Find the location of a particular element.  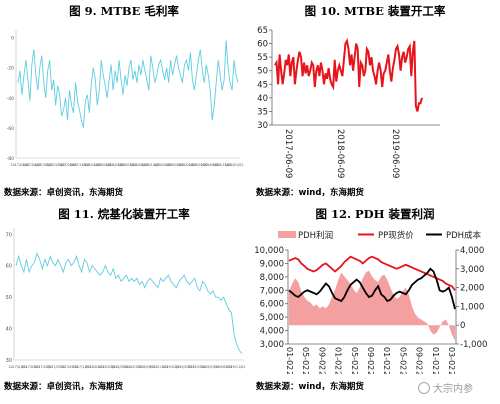

left-y-tick-label: 4,000 is located at coordinates (272, 332).